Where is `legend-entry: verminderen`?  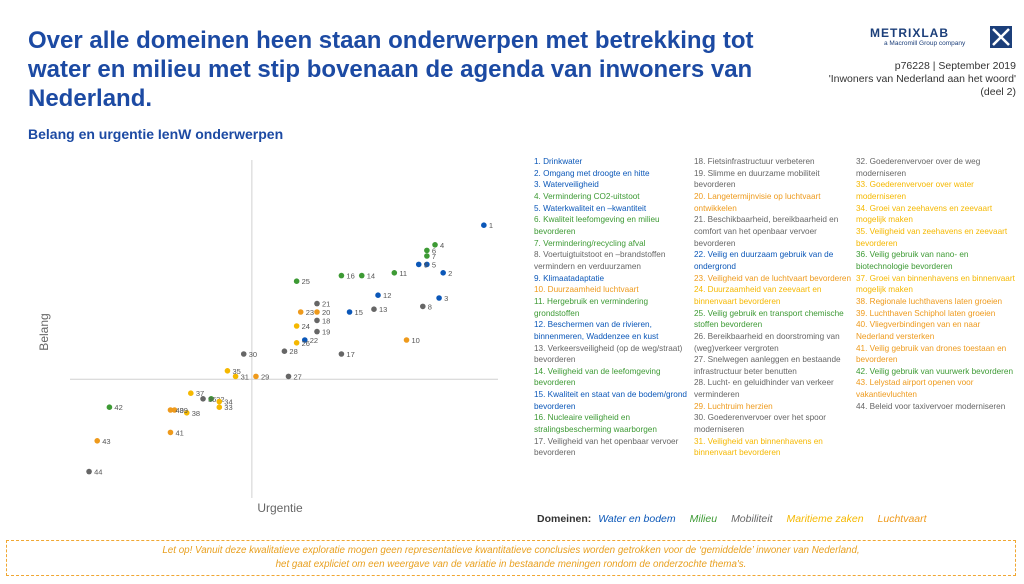
legend-entry: verminderen is located at coordinates (717, 395).